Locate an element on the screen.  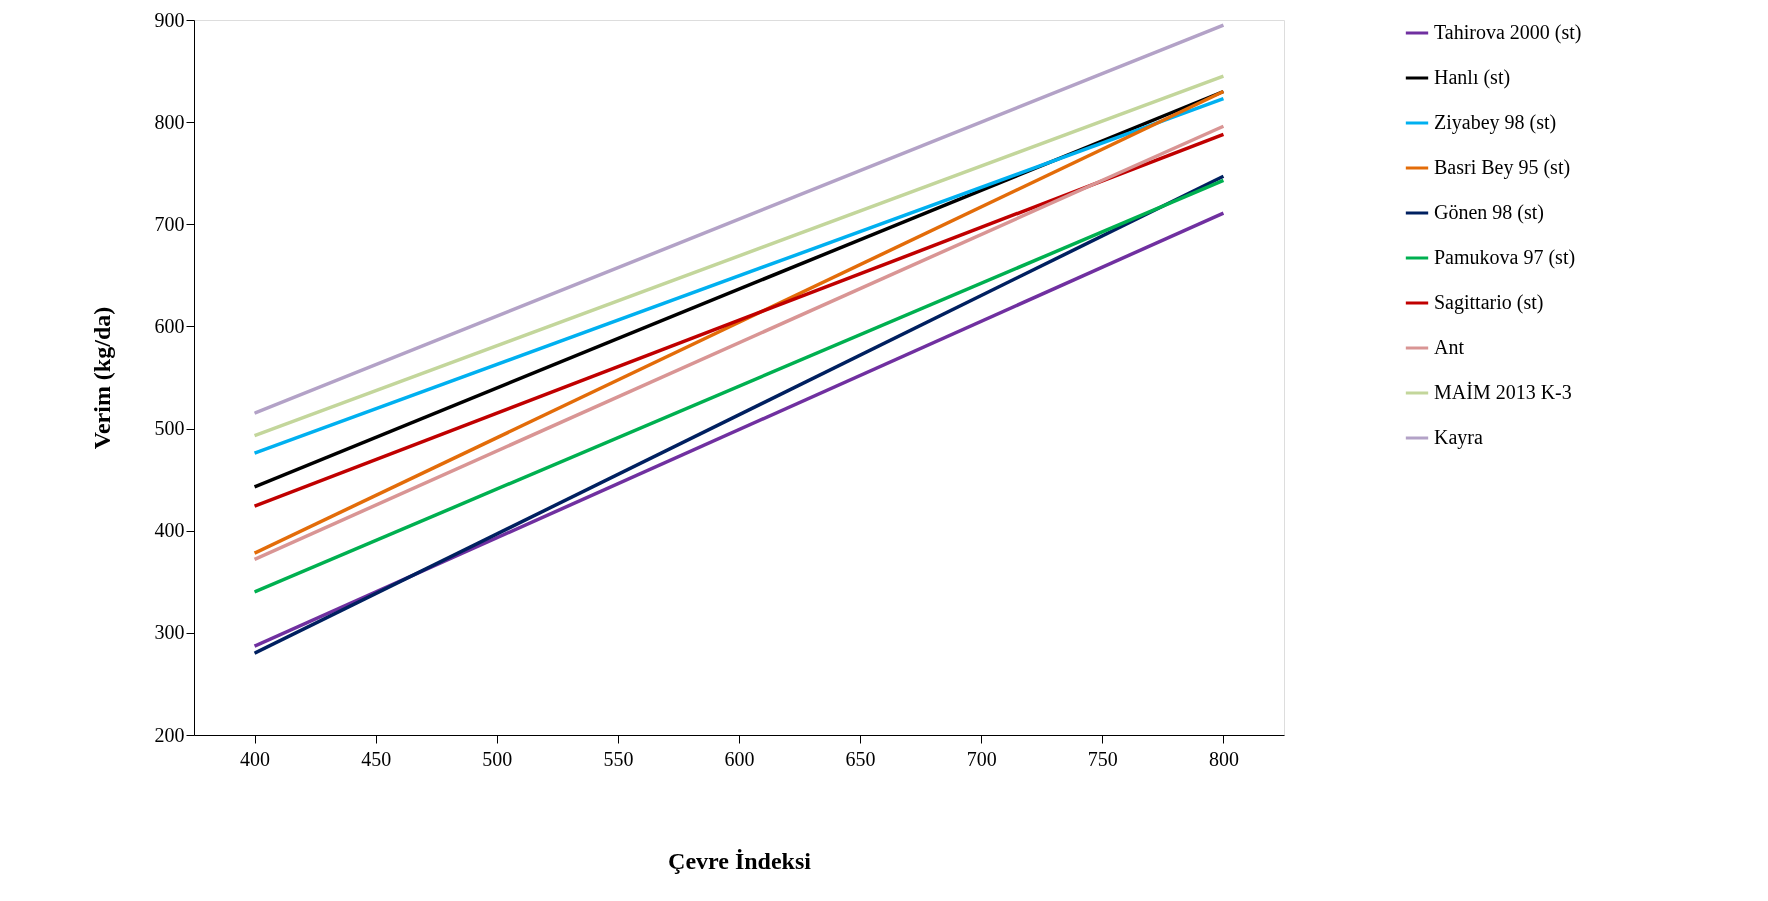
legend-label: MAİM 2013 K-3 is located at coordinates (1503, 392).